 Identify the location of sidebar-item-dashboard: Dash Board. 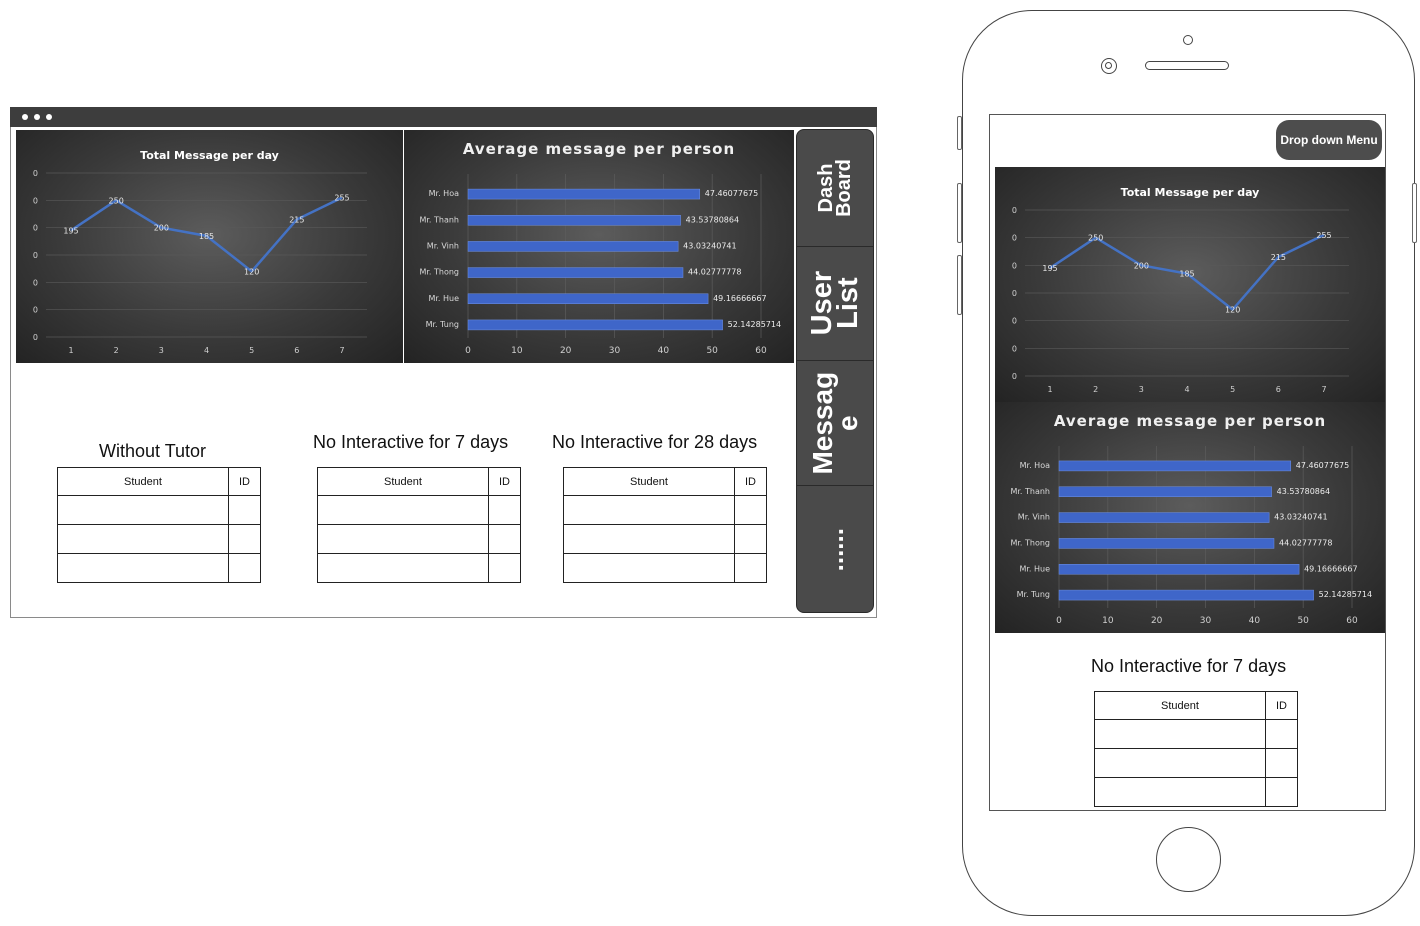
(835, 188).